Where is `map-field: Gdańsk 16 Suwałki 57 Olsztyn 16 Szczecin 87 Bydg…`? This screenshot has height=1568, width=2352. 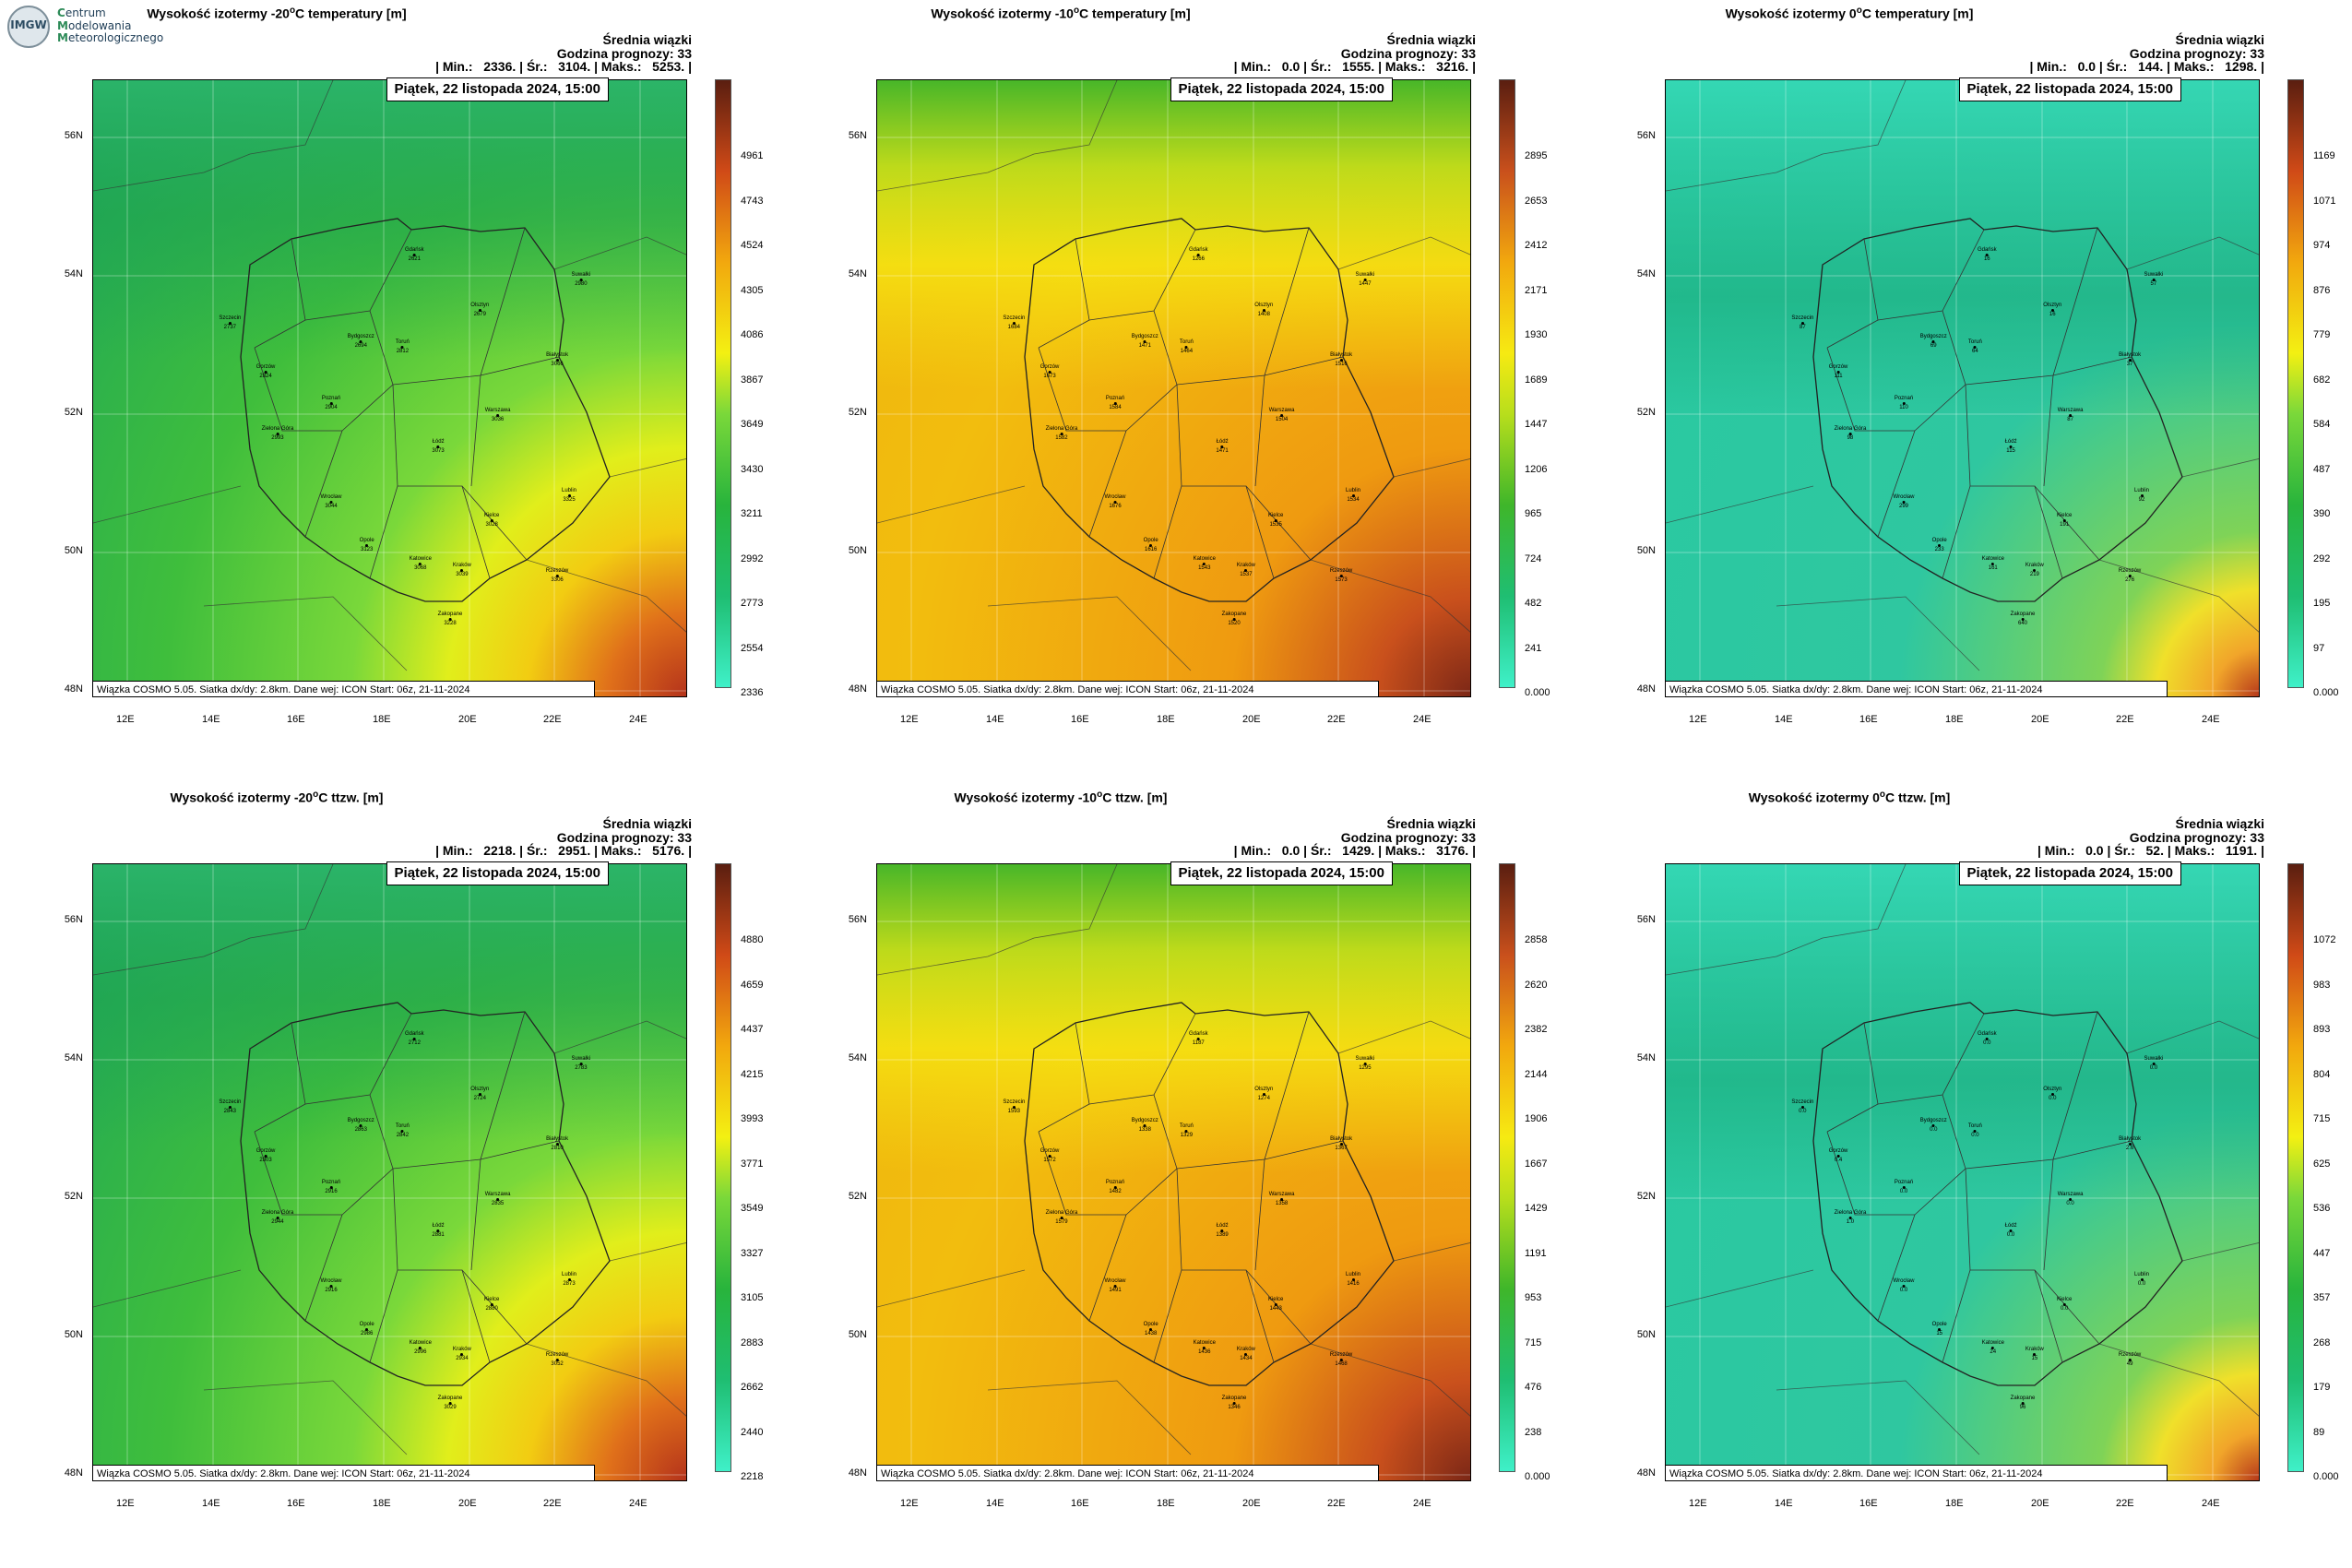
map-field: Gdańsk 16 Suwałki 57 Olsztyn 16 Szczecin 87 Bydg… is located at coordinates (1962, 388).